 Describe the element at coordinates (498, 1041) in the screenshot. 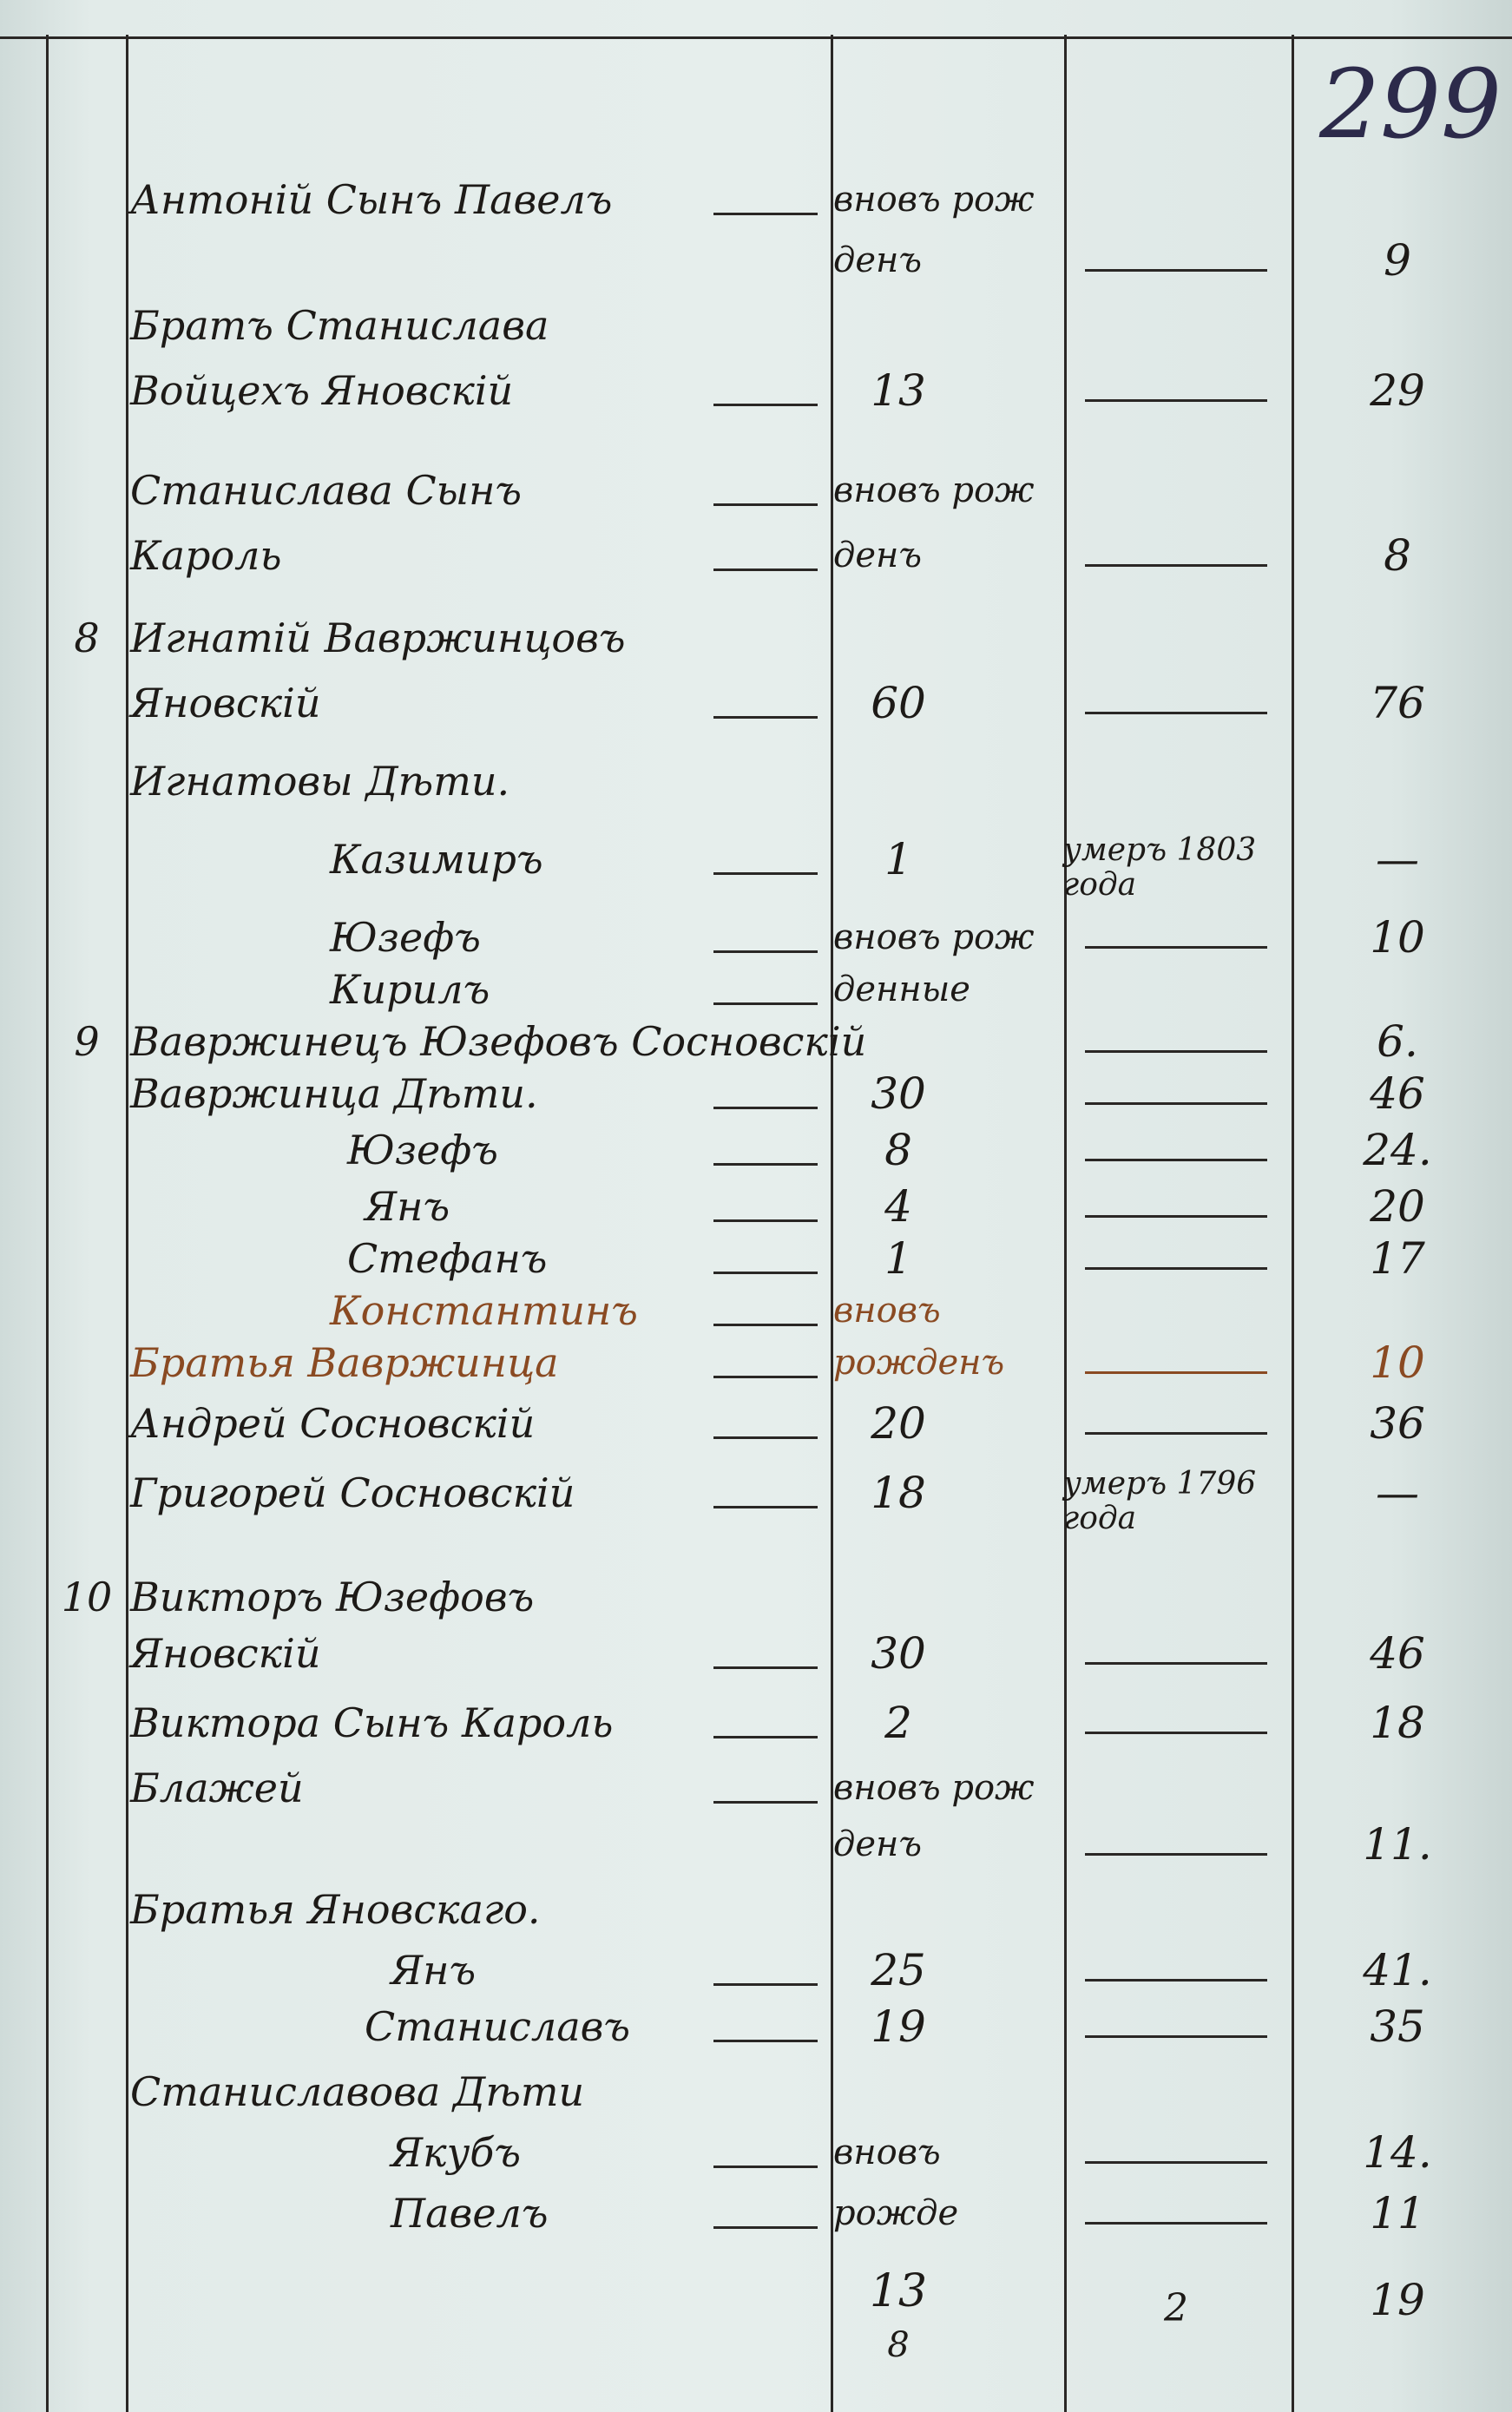

I see `person-name: Вавржинецъ Юзефовъ Сосновскій` at that location.